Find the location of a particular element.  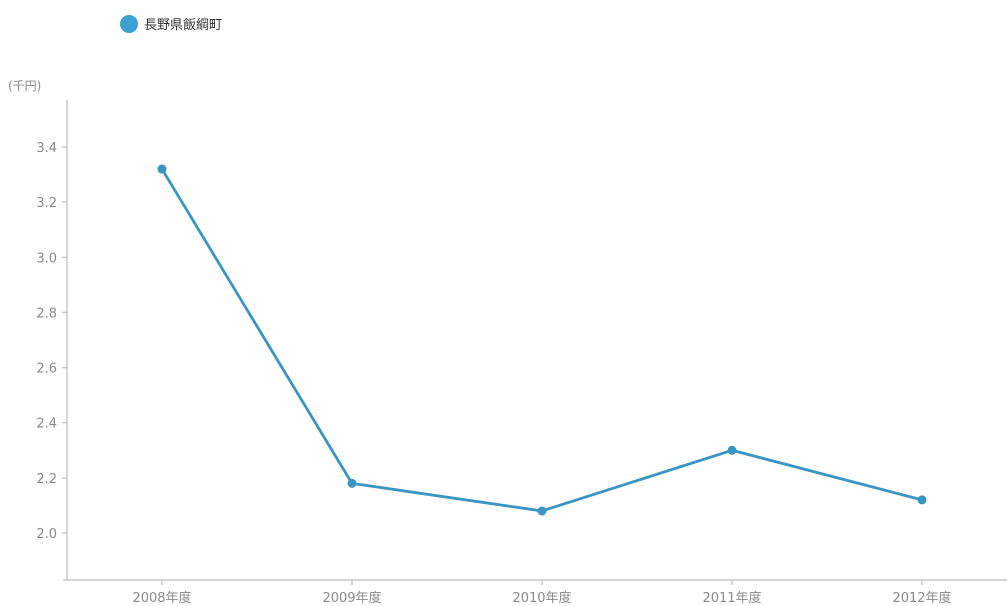

y-tick-label: 2.2 is located at coordinates (46, 479).